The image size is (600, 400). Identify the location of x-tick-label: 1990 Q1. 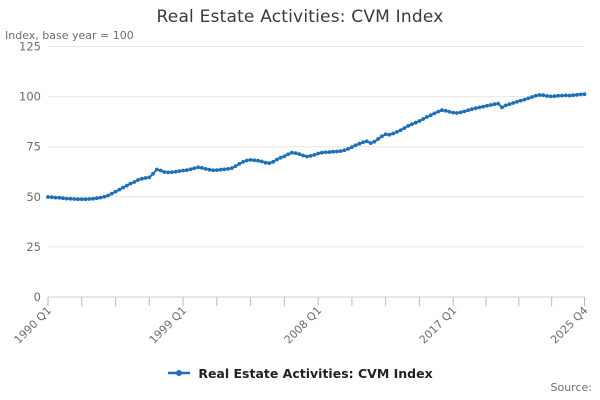
(33, 325).